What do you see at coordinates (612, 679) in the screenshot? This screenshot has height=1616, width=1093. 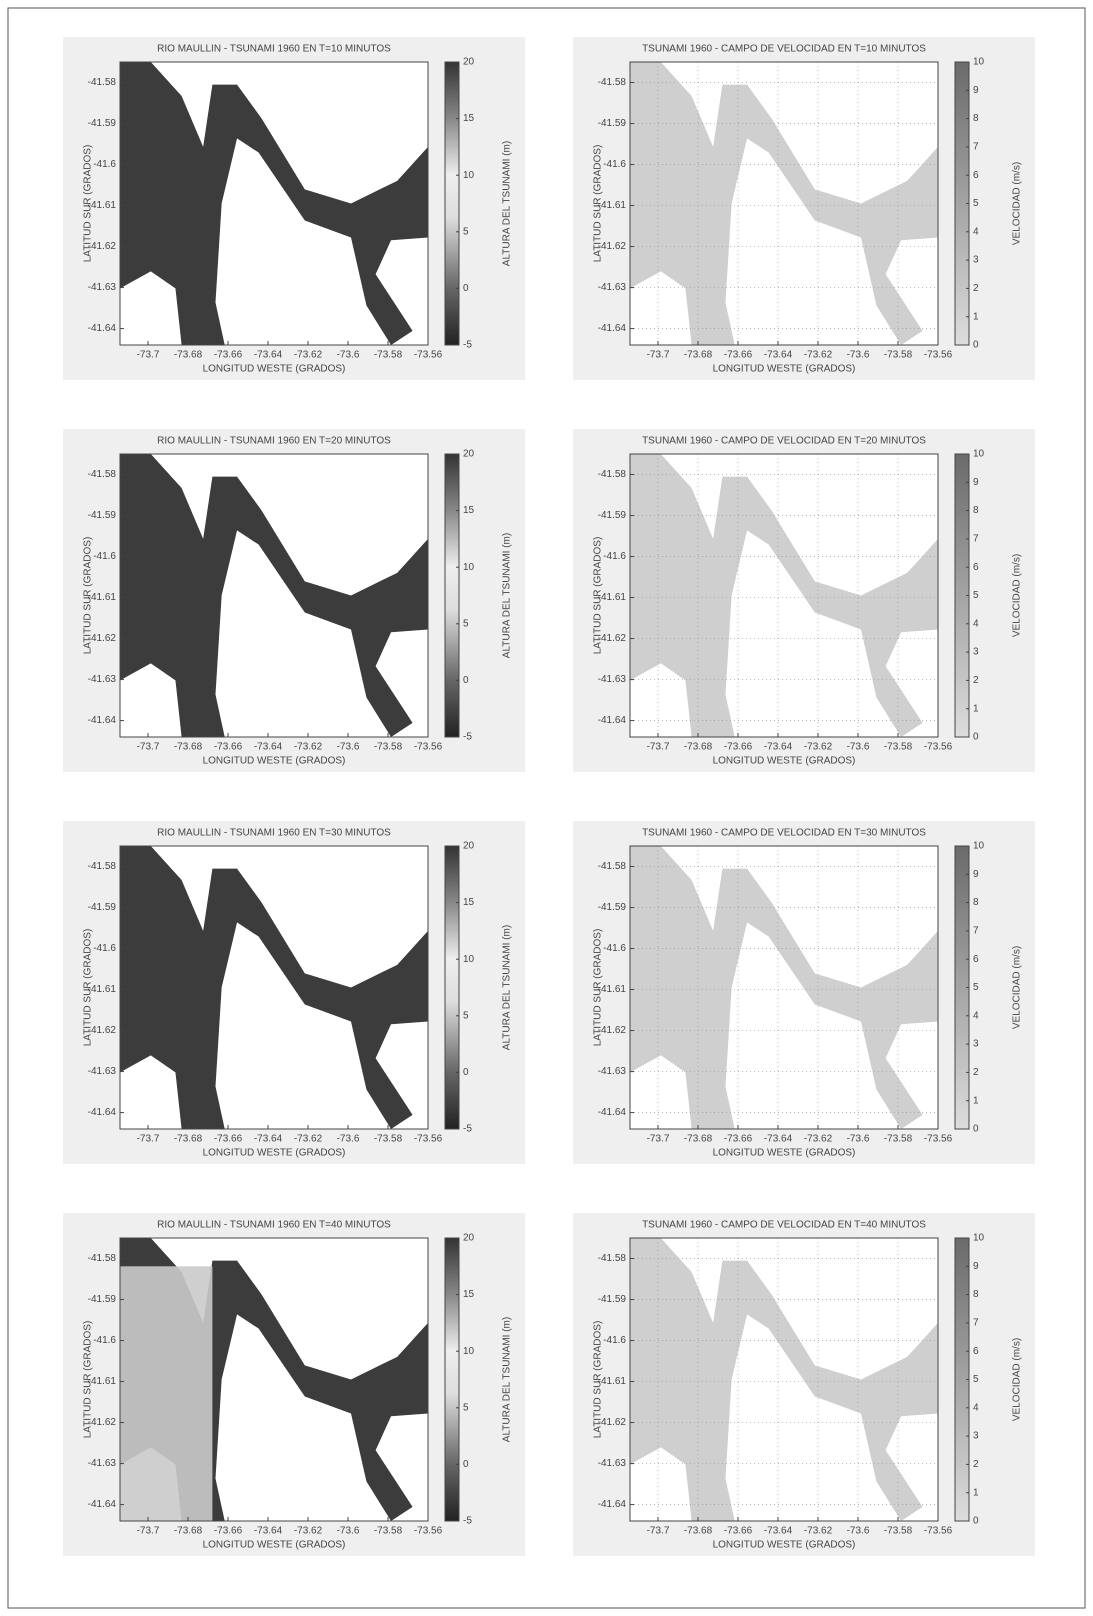 I see `y-tick-label: -41.63` at bounding box center [612, 679].